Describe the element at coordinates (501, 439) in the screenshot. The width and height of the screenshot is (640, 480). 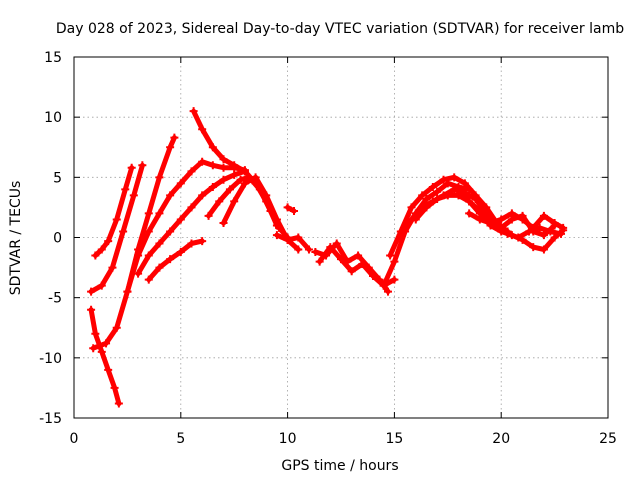
I see `x-tick-label: 20` at that location.